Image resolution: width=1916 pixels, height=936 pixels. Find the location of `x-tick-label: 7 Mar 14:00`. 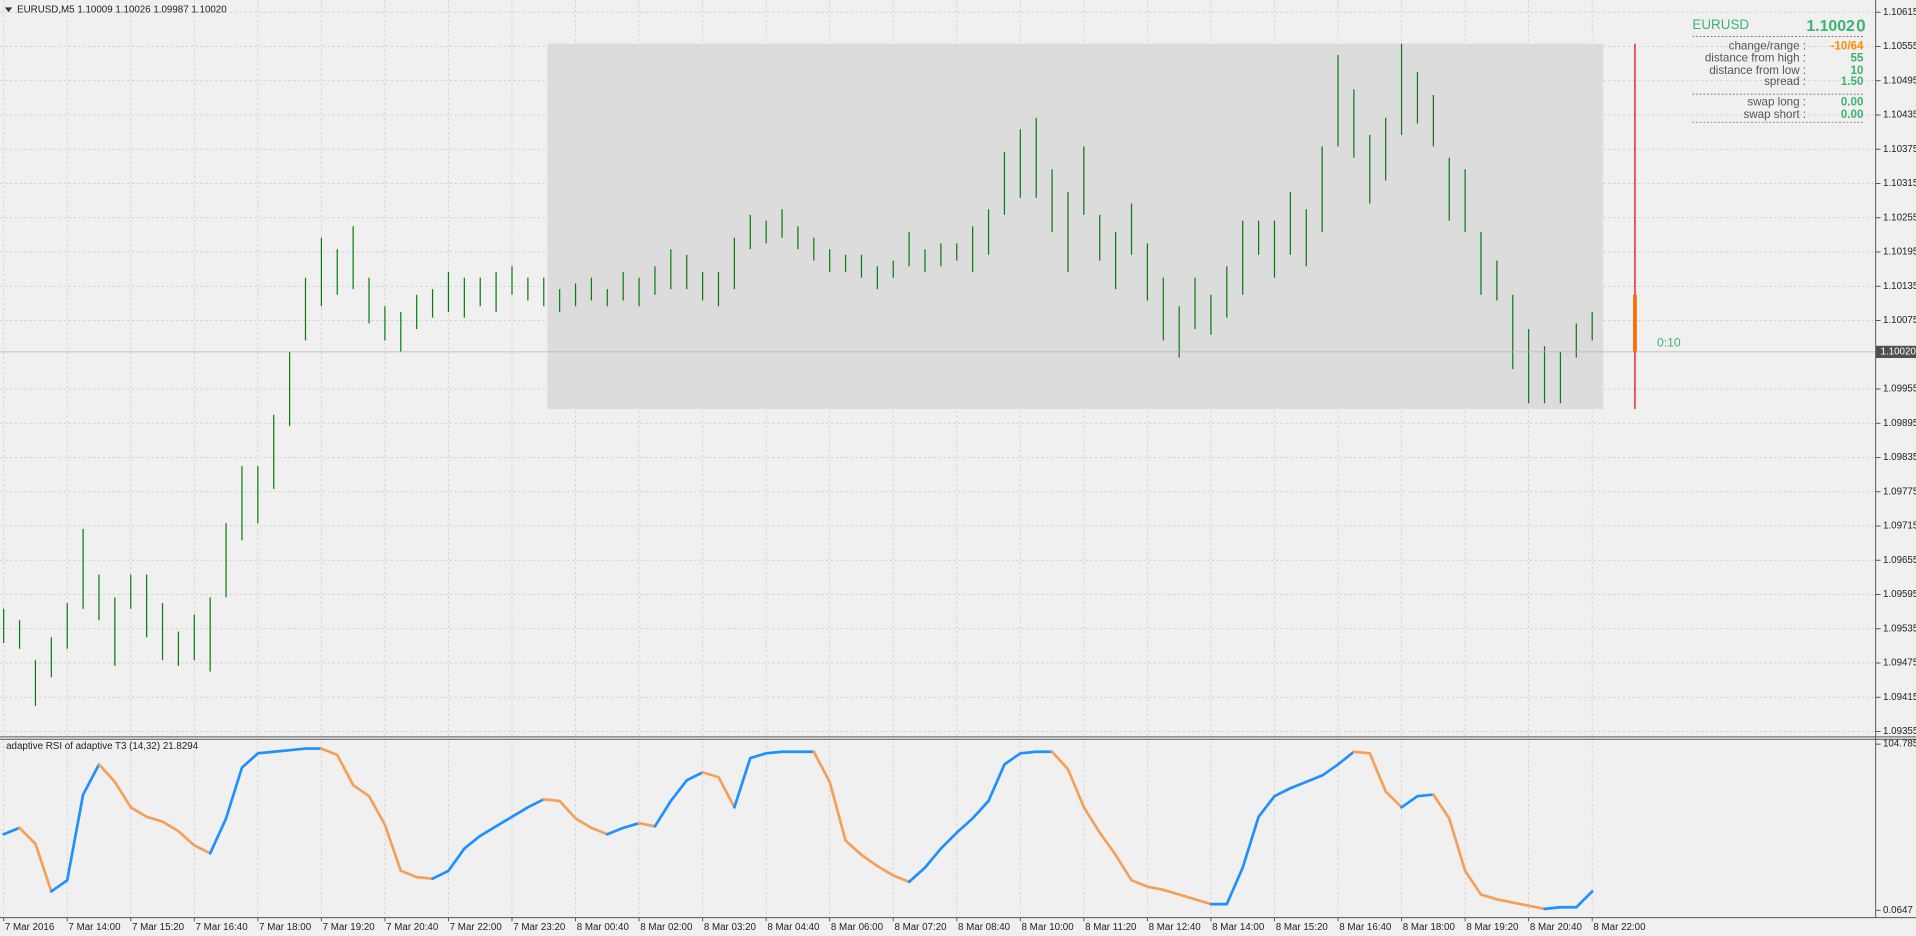

x-tick-label: 7 Mar 14:00 is located at coordinates (94, 927).